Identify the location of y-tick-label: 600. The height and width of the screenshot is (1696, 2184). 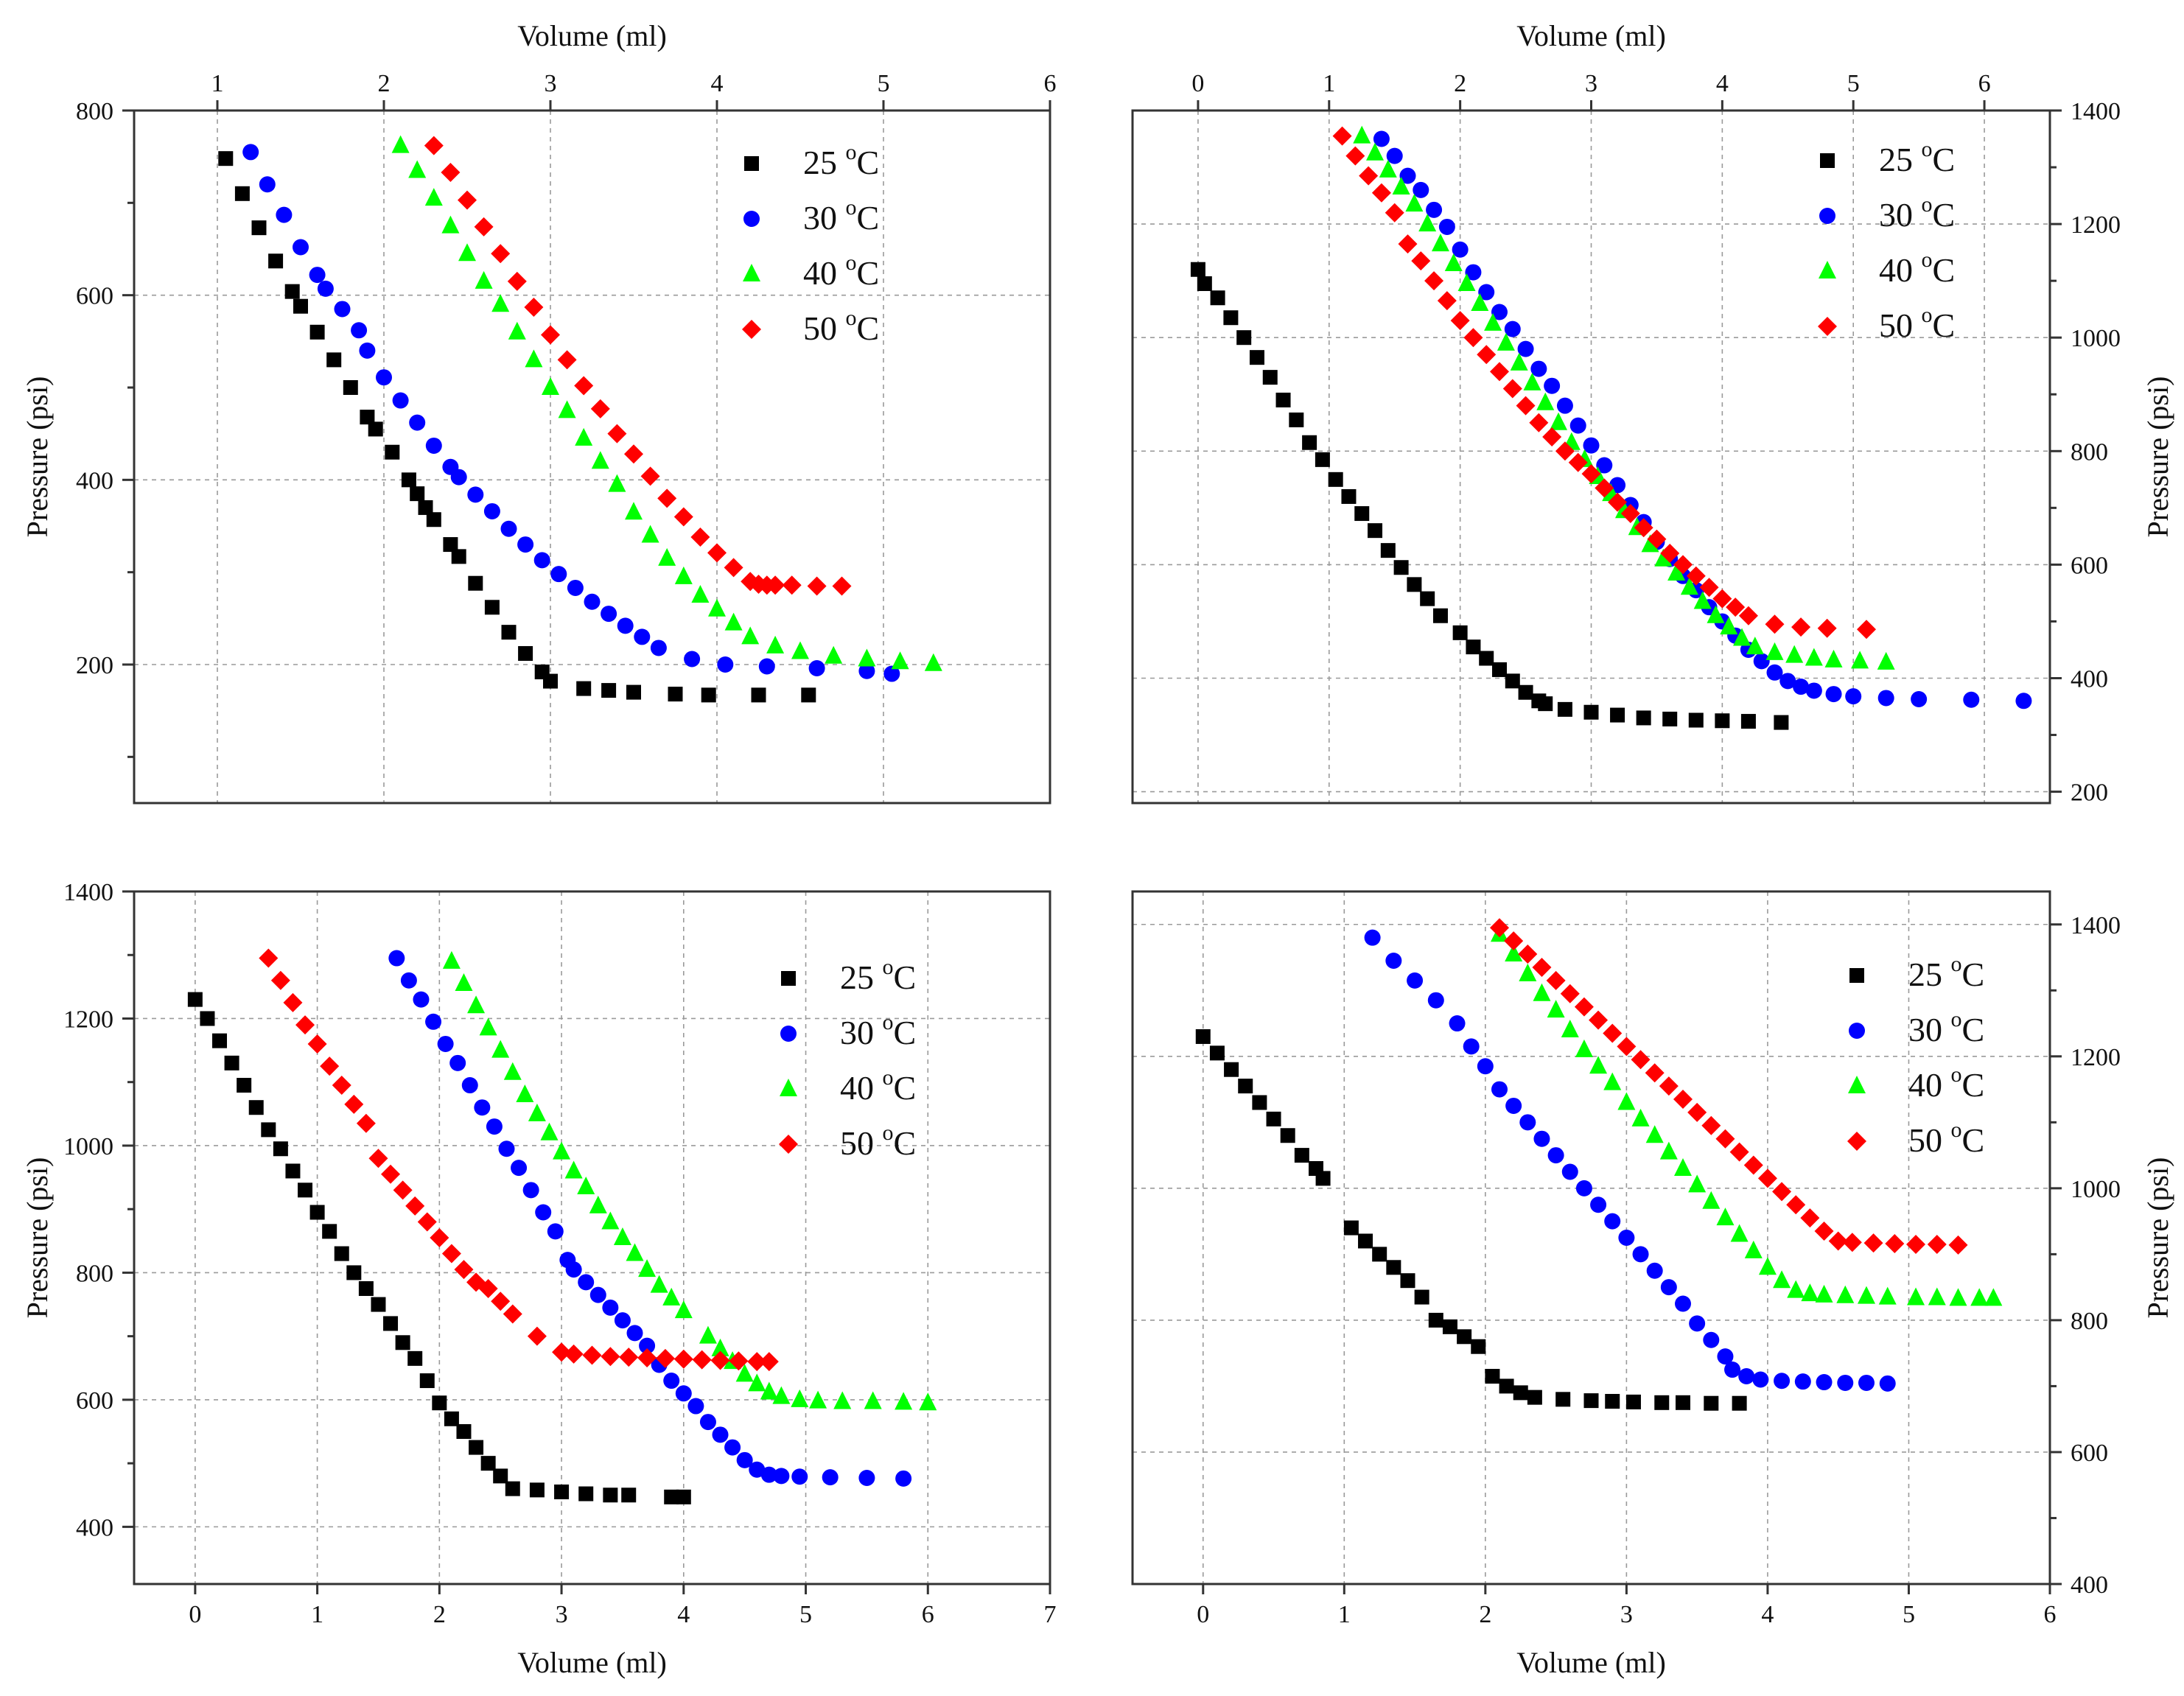
(94, 1401).